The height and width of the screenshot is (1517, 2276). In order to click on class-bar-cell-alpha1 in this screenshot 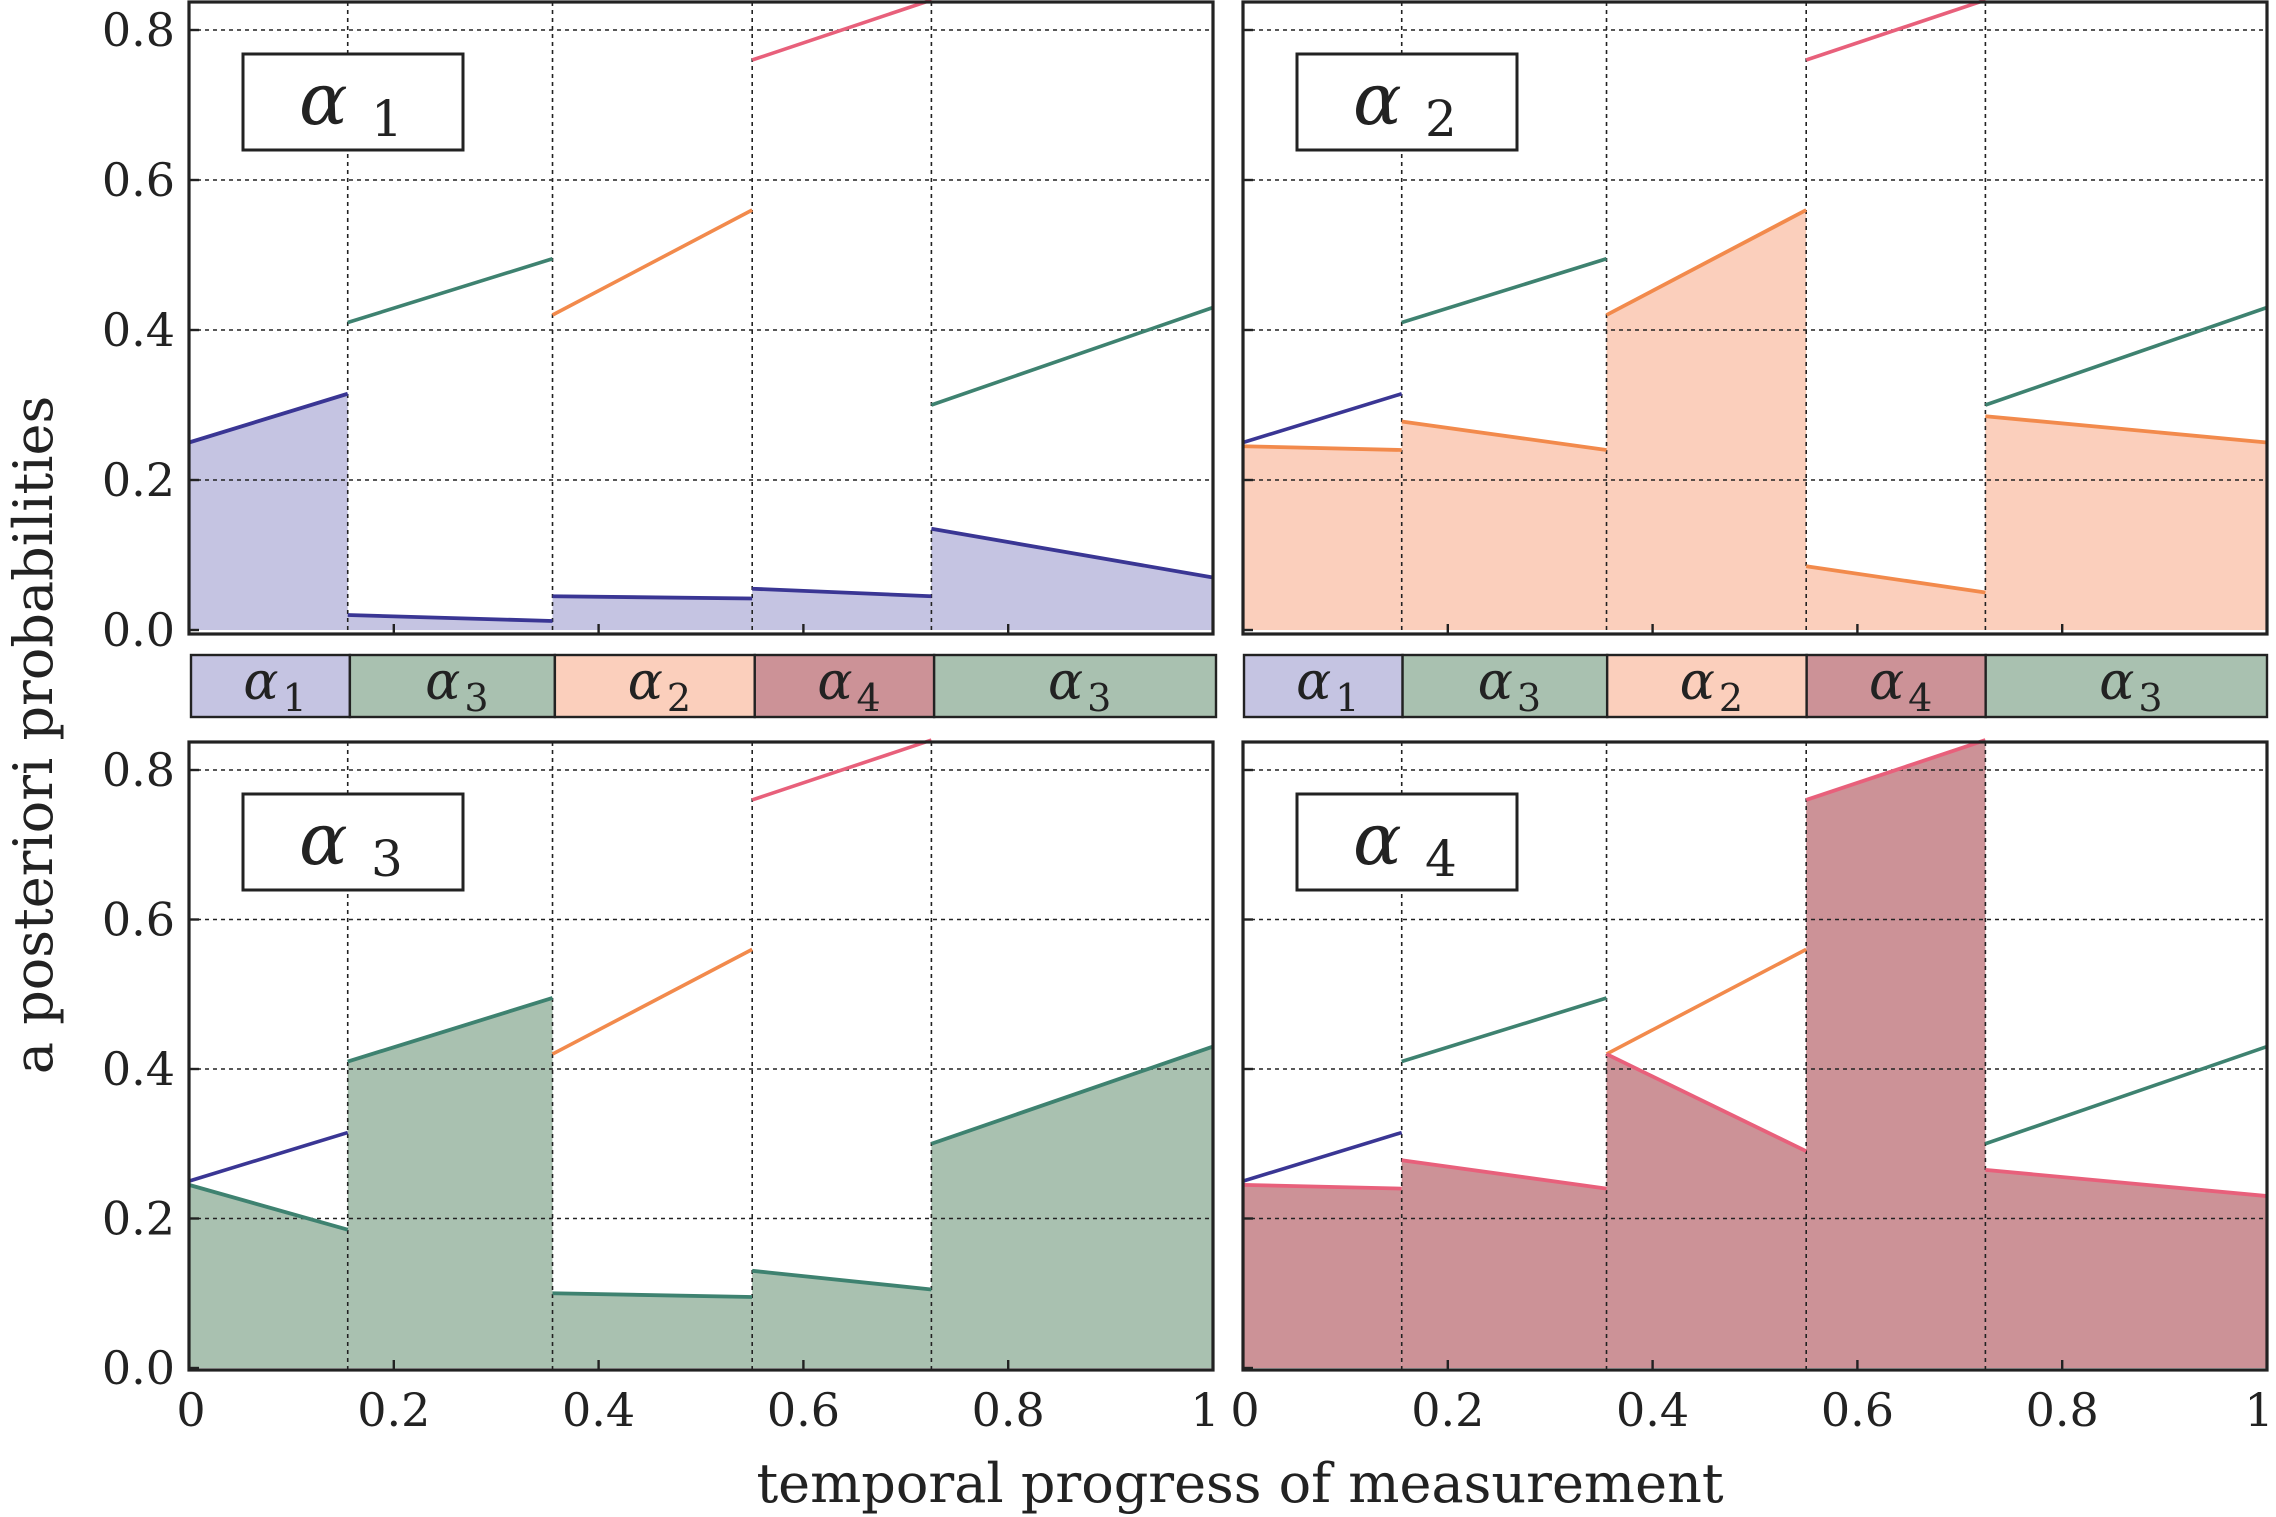, I will do `click(1323, 686)`.